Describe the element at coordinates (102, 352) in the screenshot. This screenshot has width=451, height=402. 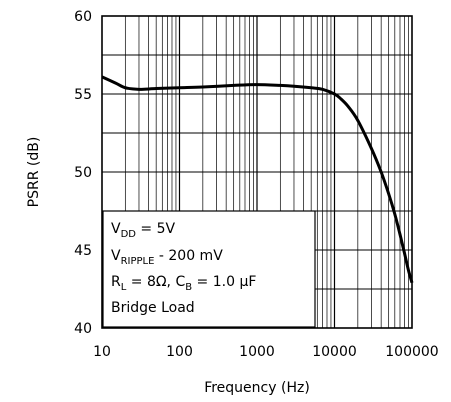
I see `x-tick-label: 10` at that location.